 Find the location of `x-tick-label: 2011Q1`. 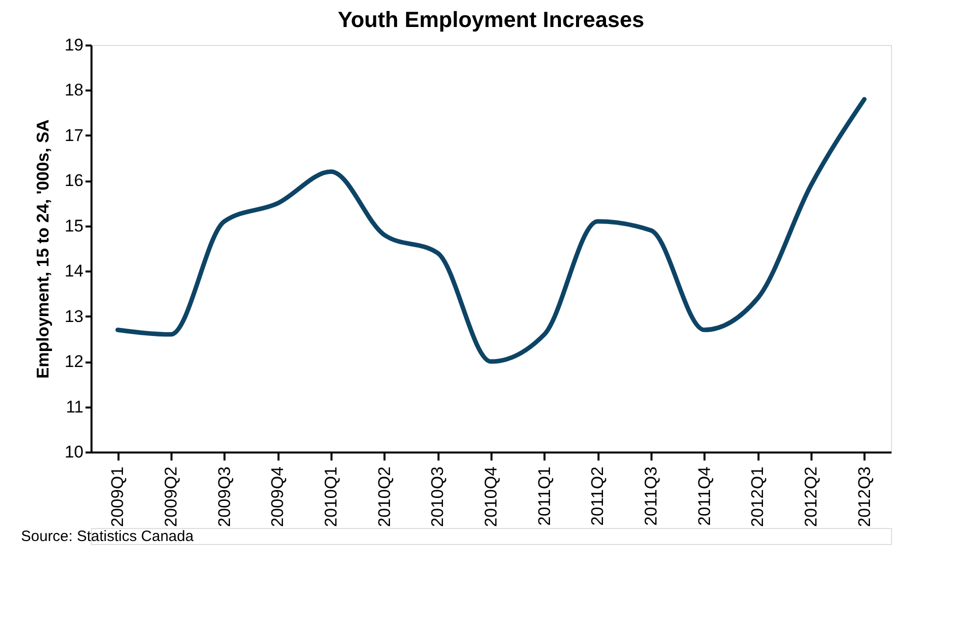

x-tick-label: 2011Q1 is located at coordinates (544, 496).